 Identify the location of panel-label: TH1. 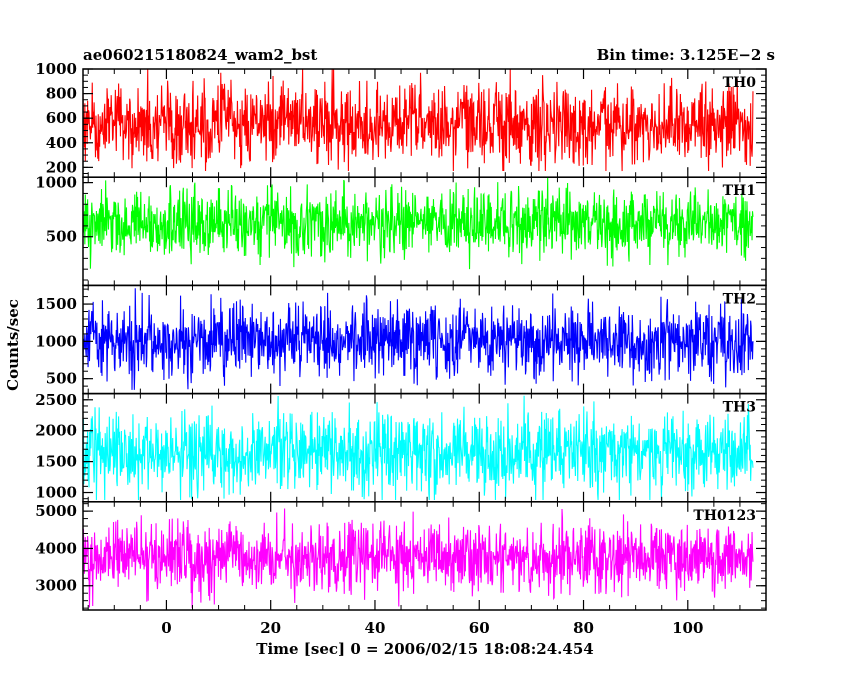
(739, 191).